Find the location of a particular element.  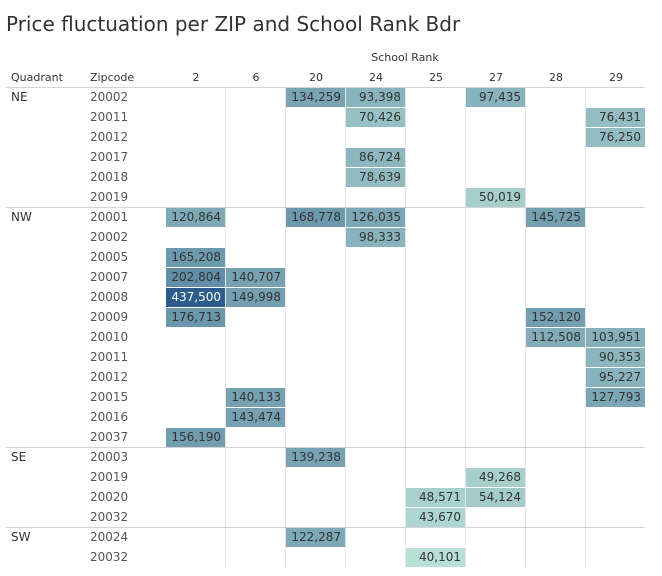

heatmap-cell: 76,431 is located at coordinates (615, 117).